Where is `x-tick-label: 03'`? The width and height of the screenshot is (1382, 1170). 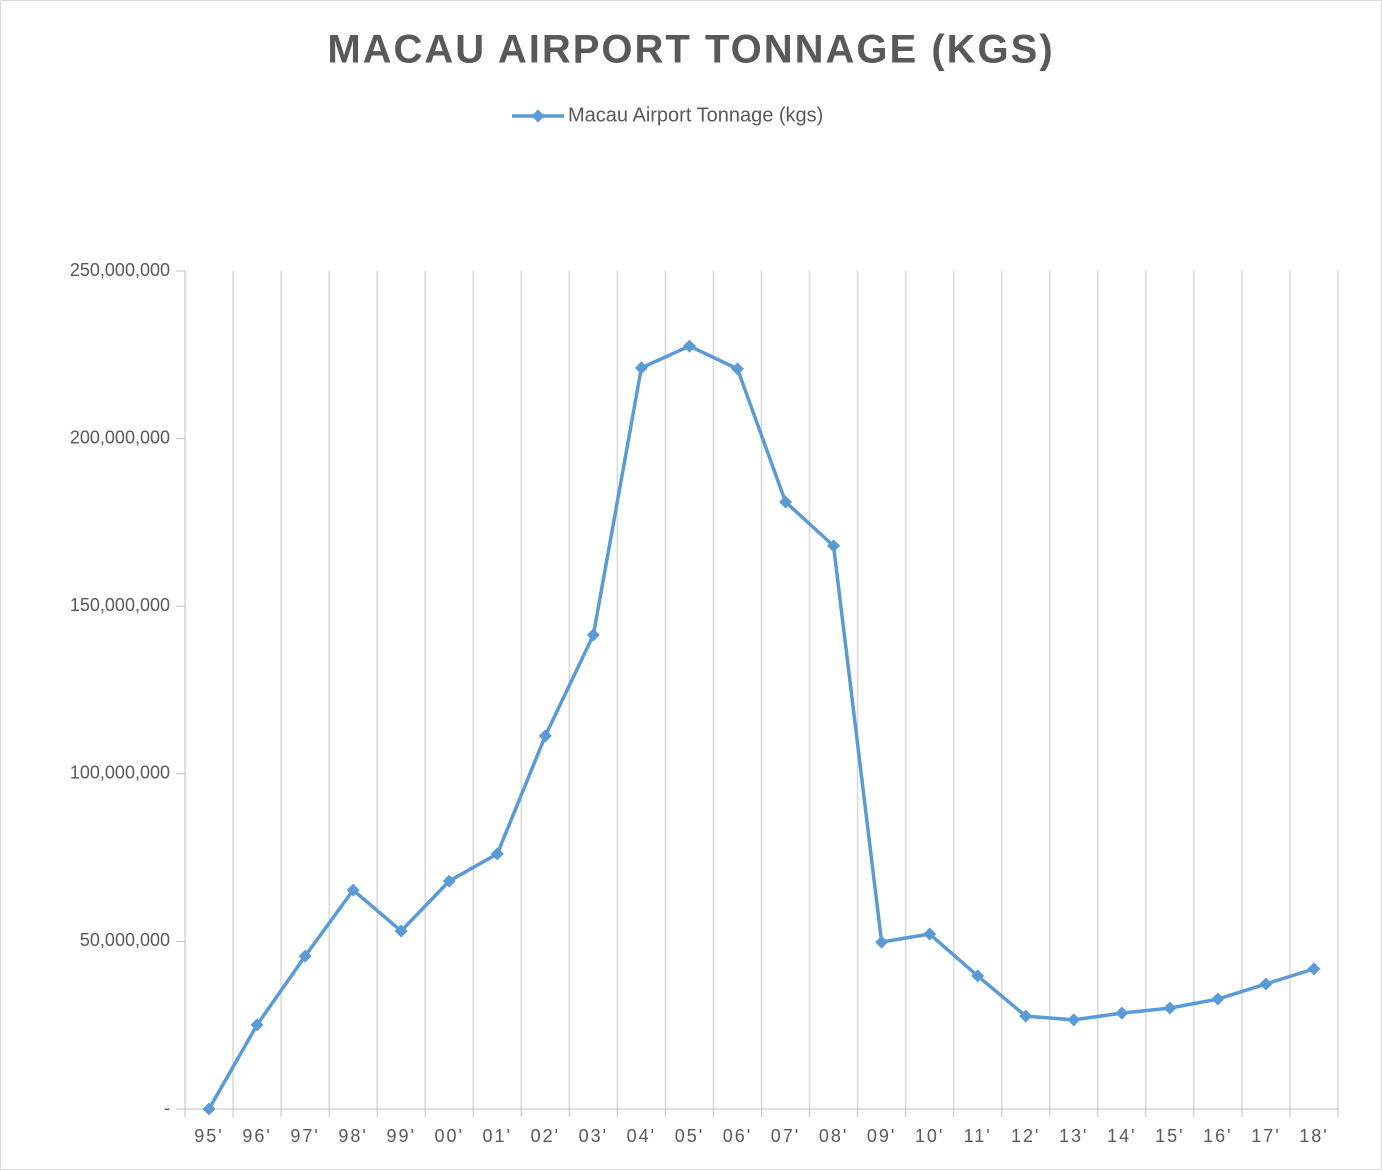
x-tick-label: 03' is located at coordinates (593, 1136).